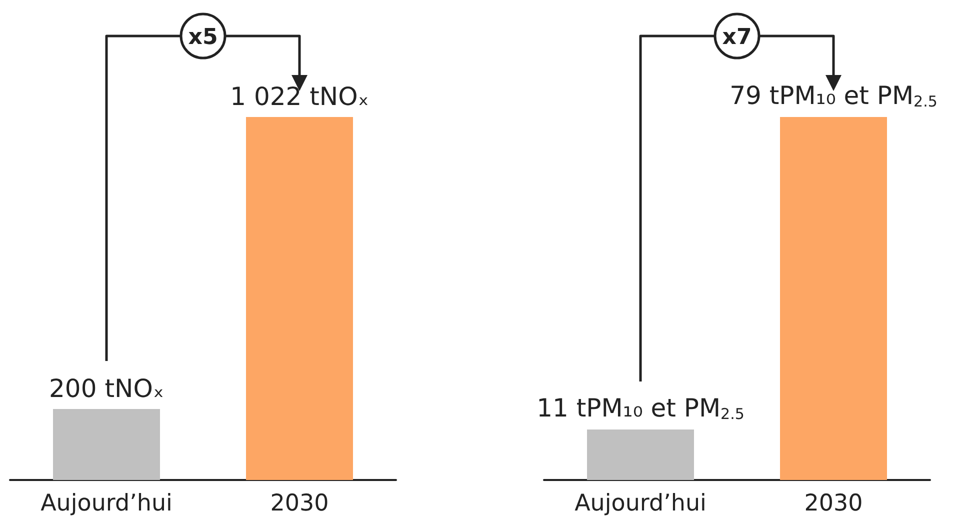 Image resolution: width=954 pixels, height=523 pixels. I want to click on data-label: 200 tNOₓ, so click(106, 388).